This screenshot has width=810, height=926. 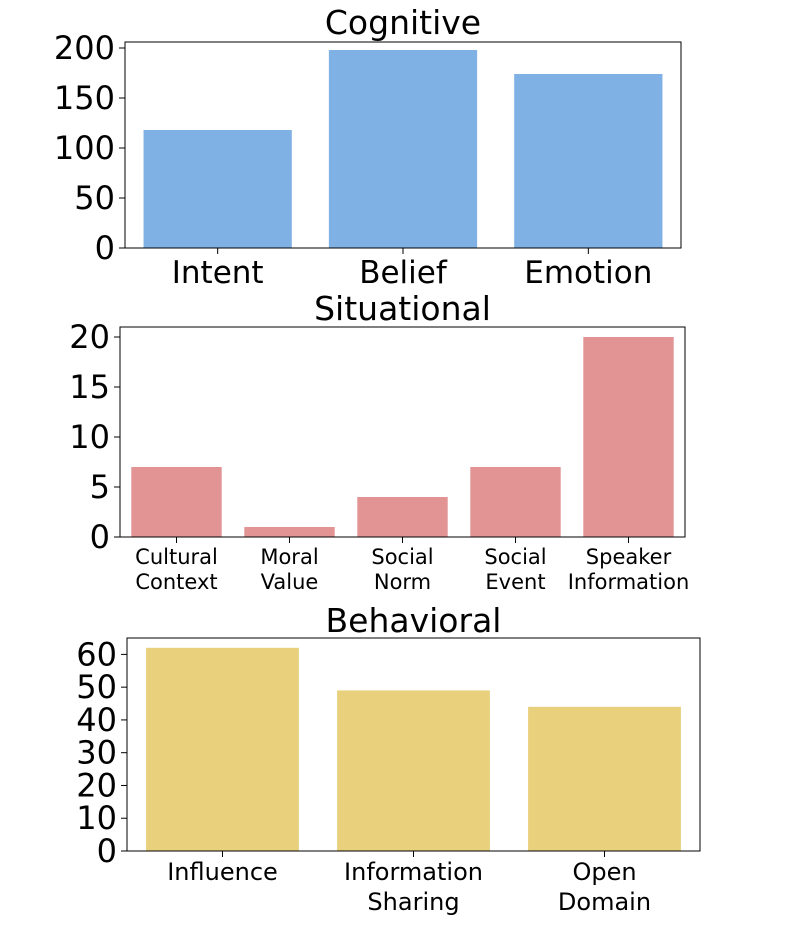 I want to click on x-tick-label: Cultural Context, so click(x=176, y=569).